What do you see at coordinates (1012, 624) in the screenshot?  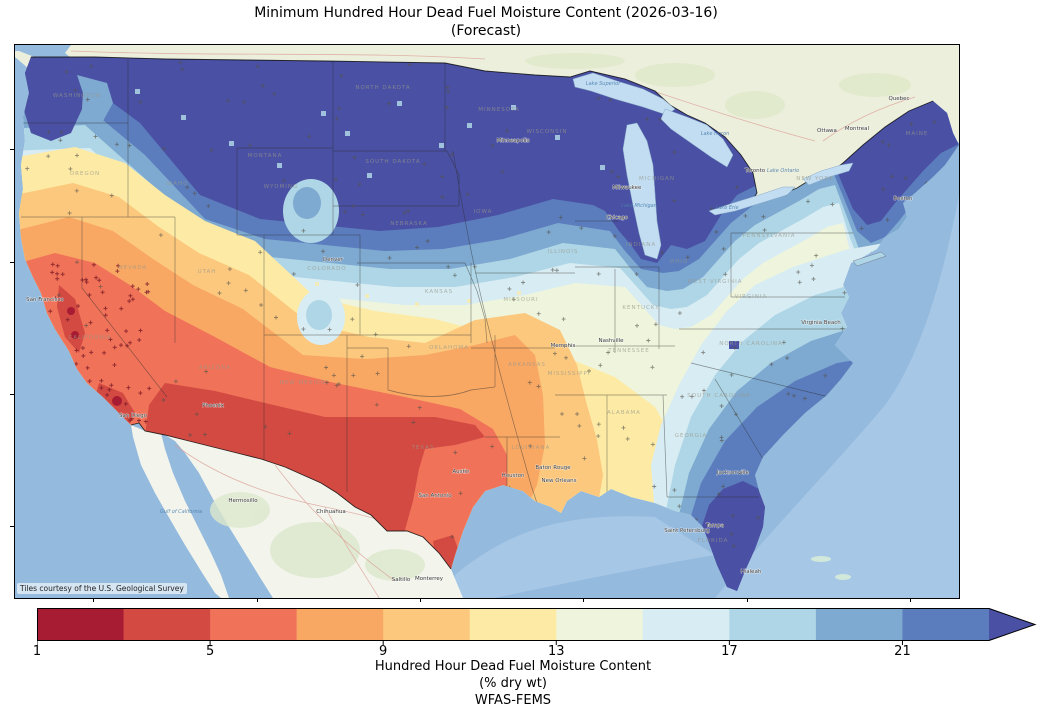 I see `colorbar-extend-arrow` at bounding box center [1012, 624].